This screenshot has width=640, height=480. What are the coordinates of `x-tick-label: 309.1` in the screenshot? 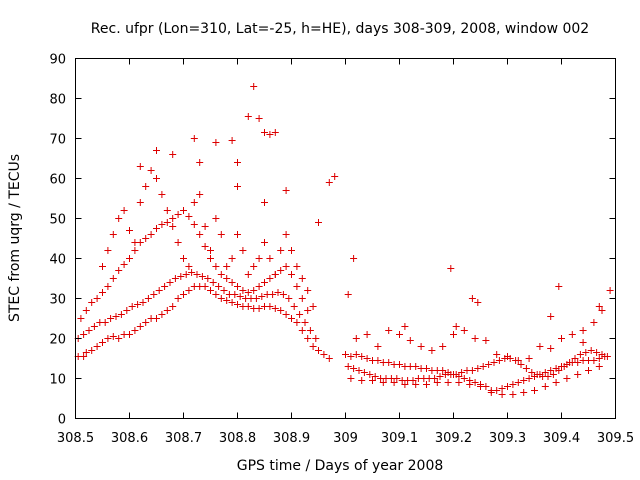 It's located at (399, 438).